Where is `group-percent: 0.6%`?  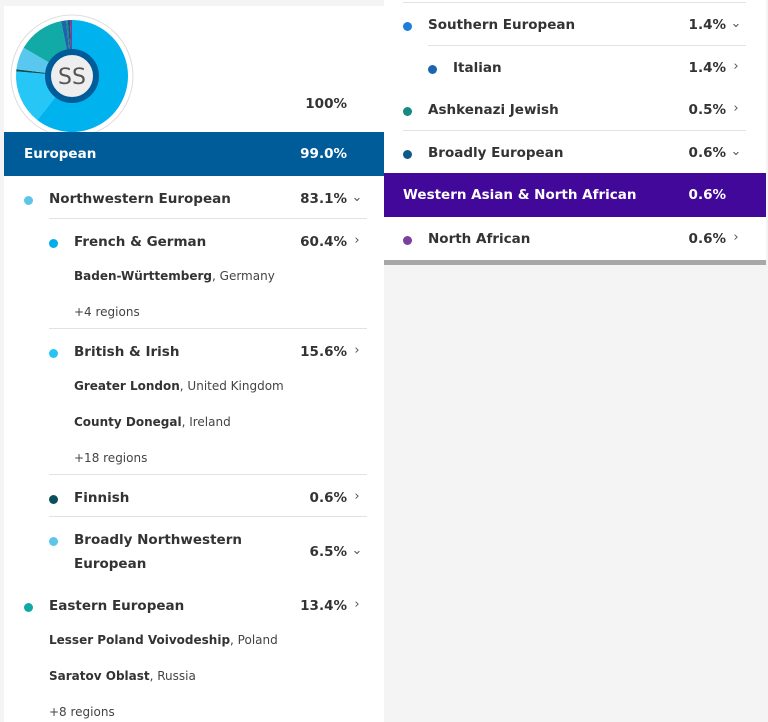
group-percent: 0.6% is located at coordinates (707, 195).